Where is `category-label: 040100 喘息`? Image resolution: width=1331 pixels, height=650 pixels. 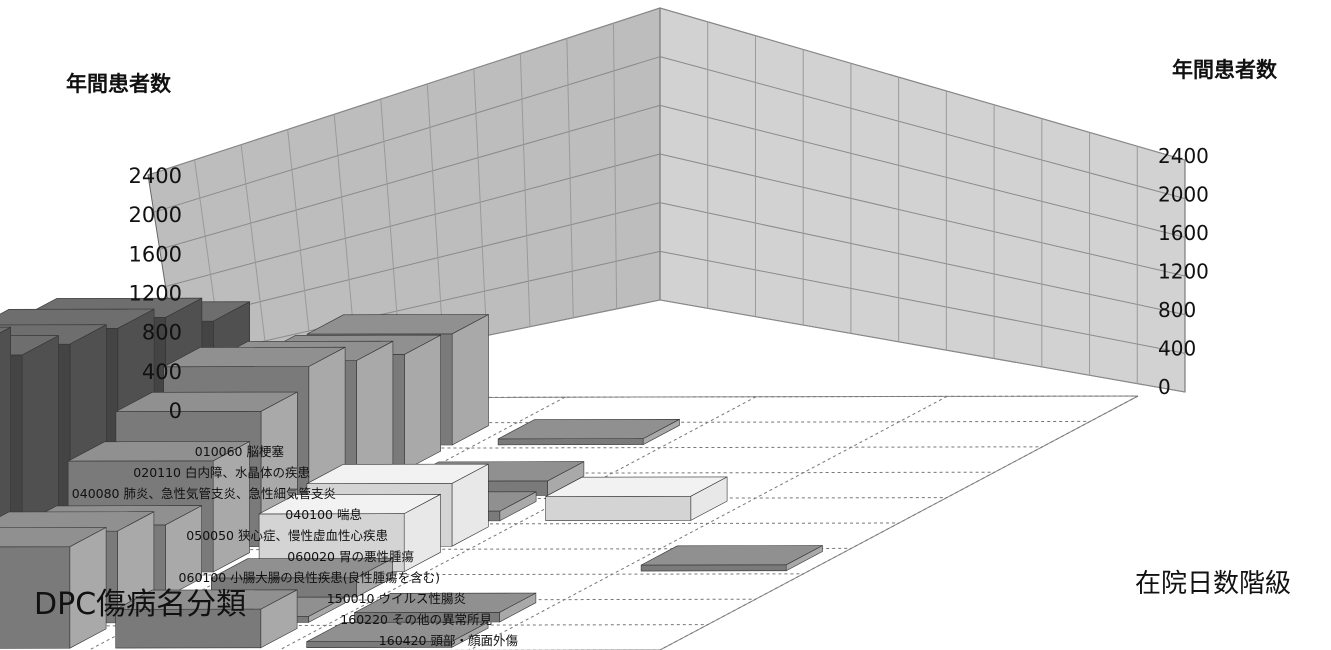
category-label: 040100 喘息 is located at coordinates (323, 514).